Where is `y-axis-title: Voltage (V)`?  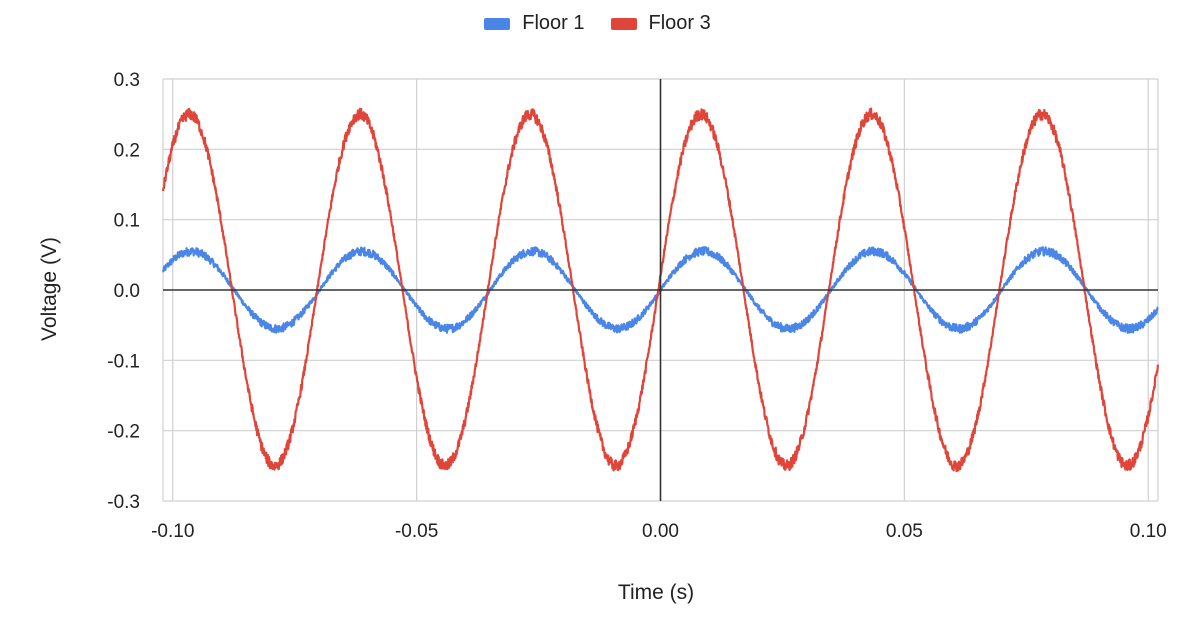
y-axis-title: Voltage (V) is located at coordinates (49, 289).